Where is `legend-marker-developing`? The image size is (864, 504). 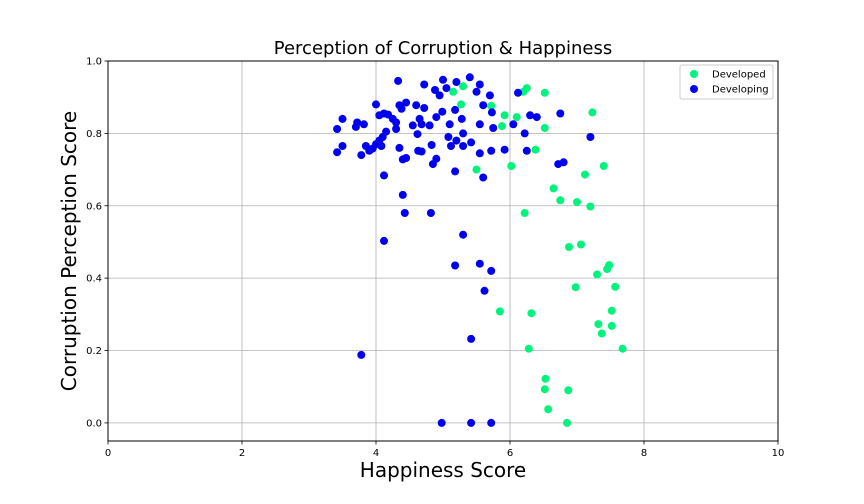
legend-marker-developing is located at coordinates (694, 89).